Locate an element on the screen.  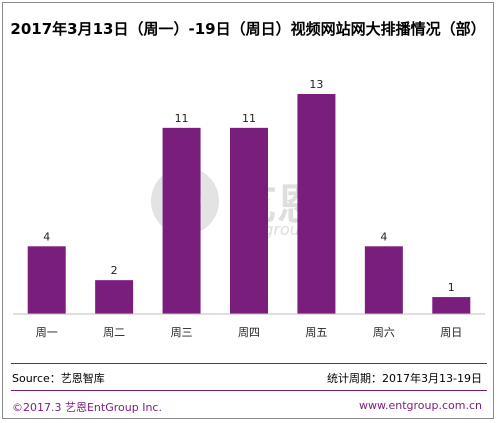
bar-value-label-5: 13 is located at coordinates (316, 84).